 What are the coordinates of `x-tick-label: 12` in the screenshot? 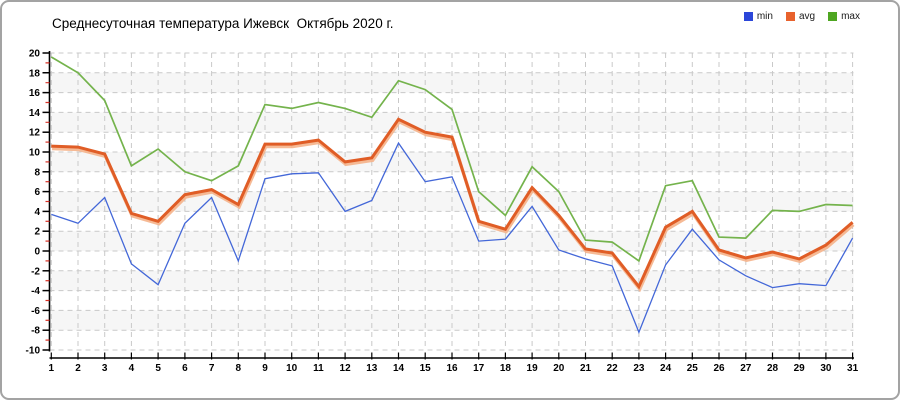 It's located at (346, 368).